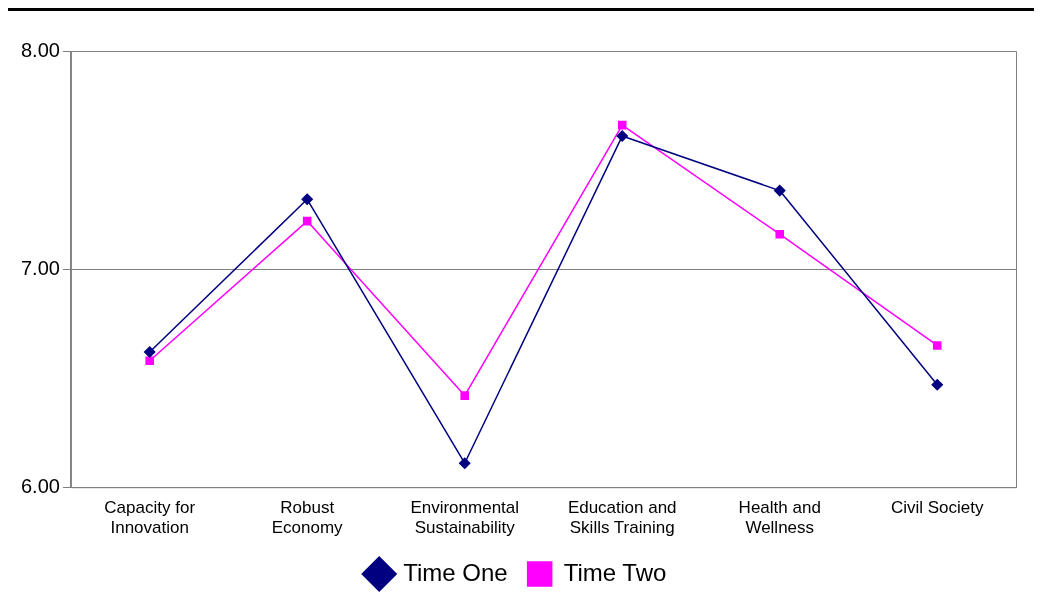 The height and width of the screenshot is (613, 1042). I want to click on x-tick-label: Health and Wellness, so click(779, 518).